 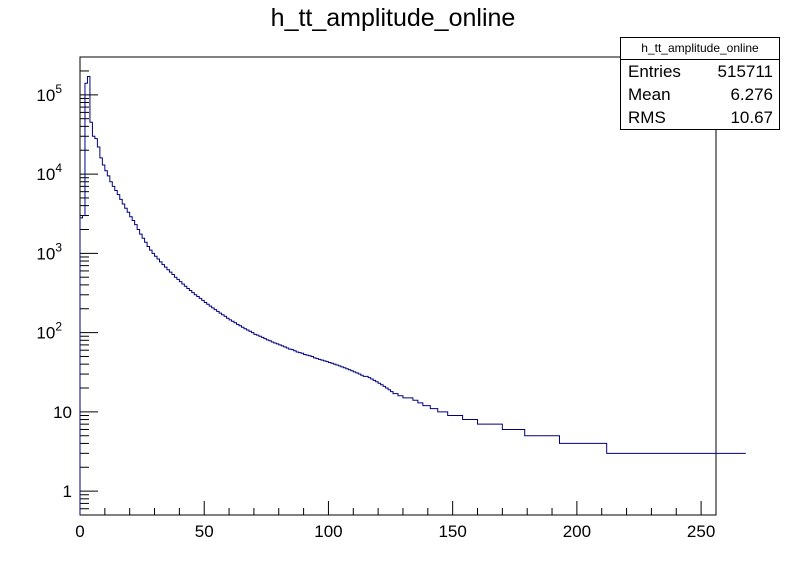 What do you see at coordinates (204, 531) in the screenshot?
I see `x-tick-label: 50` at bounding box center [204, 531].